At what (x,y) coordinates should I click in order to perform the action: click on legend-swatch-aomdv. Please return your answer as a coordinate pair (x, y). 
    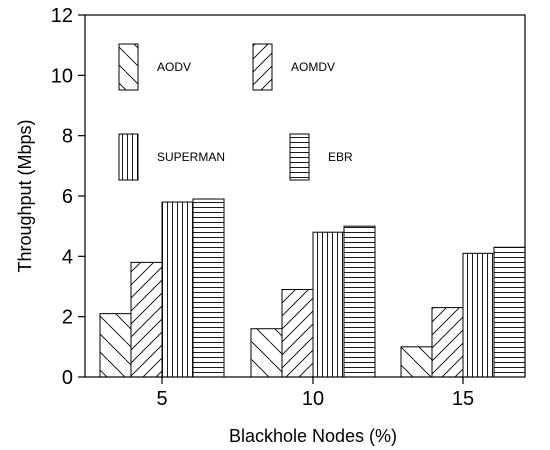
    Looking at the image, I should click on (262, 67).